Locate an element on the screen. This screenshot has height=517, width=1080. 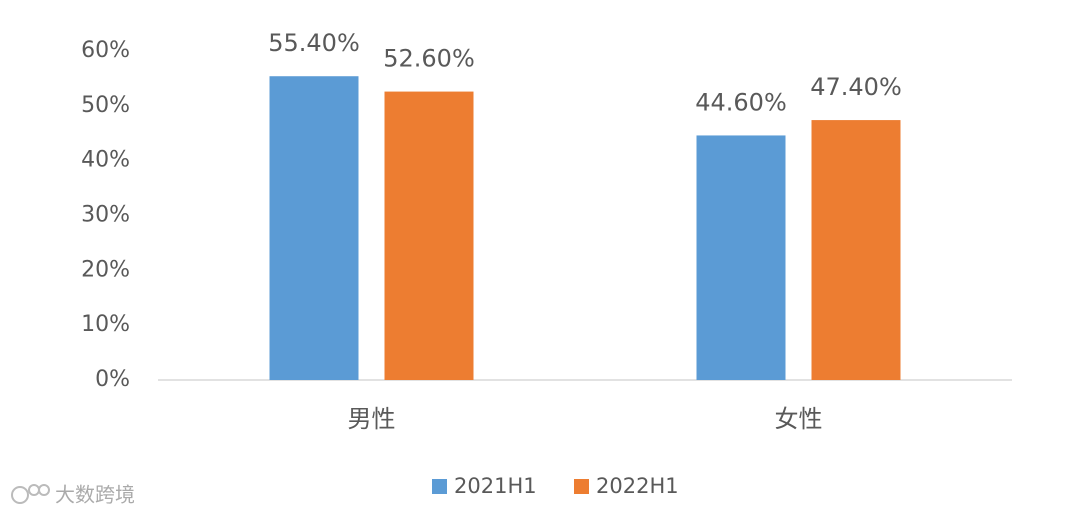
value-label: 47.40% is located at coordinates (856, 87).